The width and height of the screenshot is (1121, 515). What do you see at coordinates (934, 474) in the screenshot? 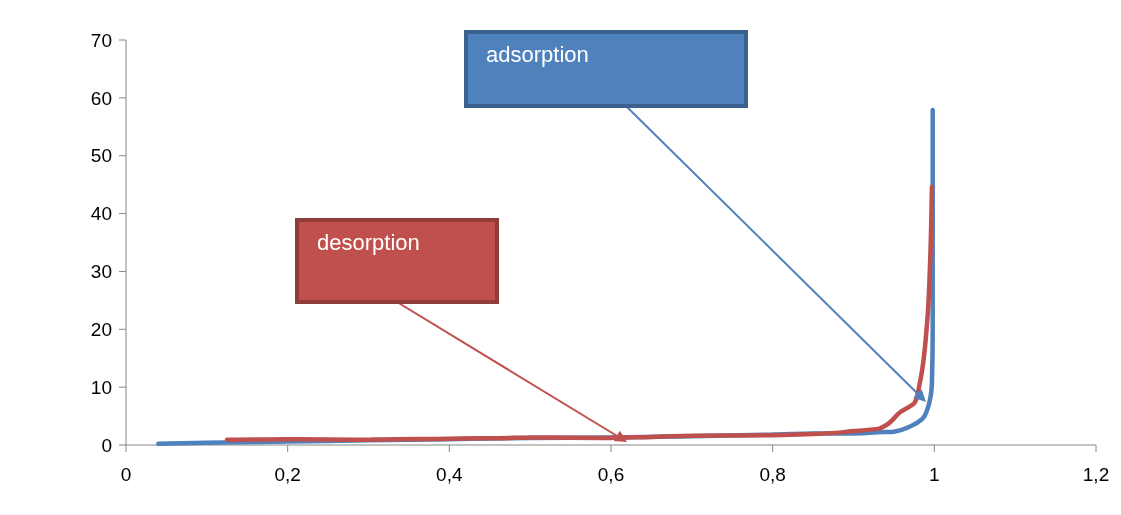
I see `x-tick-label: 1` at bounding box center [934, 474].